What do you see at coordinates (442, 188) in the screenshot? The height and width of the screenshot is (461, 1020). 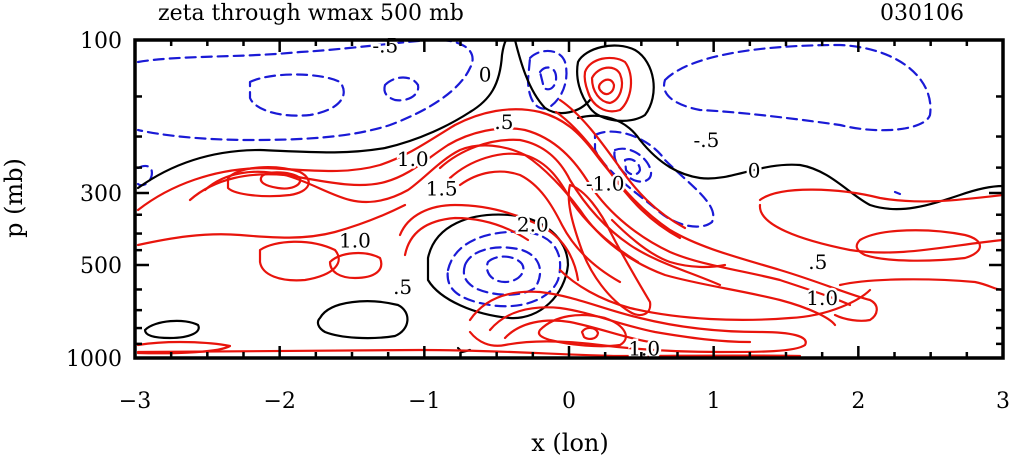 I see `contour-label: 1.5` at bounding box center [442, 188].